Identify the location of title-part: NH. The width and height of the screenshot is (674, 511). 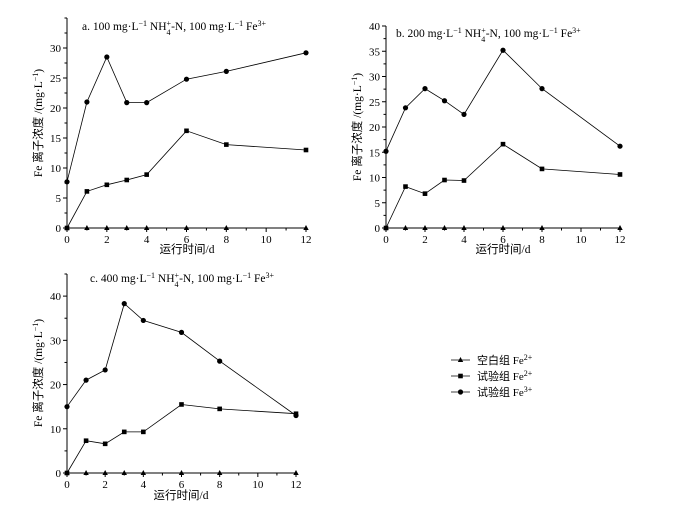
(472, 34).